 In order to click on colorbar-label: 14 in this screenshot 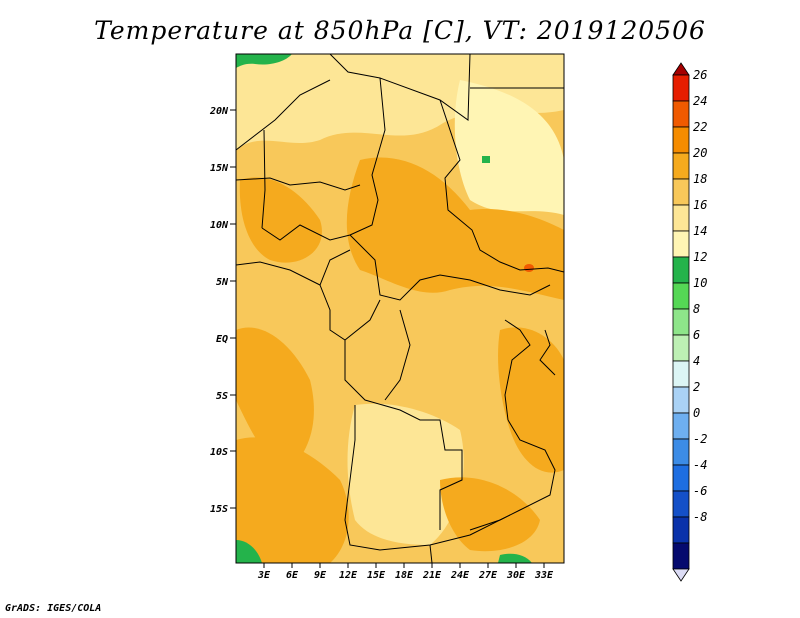, I will do `click(700, 231)`.